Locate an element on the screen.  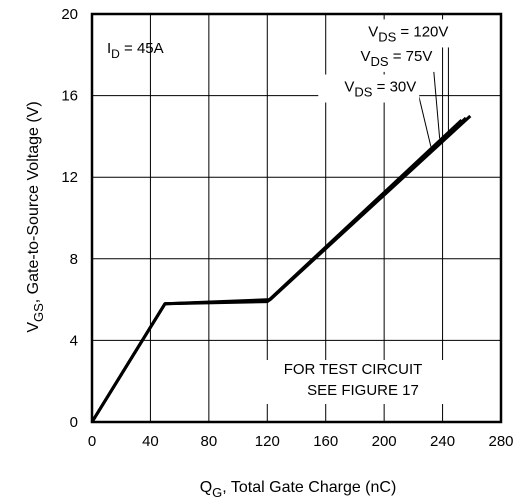
y-tick-label: 16 is located at coordinates (69, 96).